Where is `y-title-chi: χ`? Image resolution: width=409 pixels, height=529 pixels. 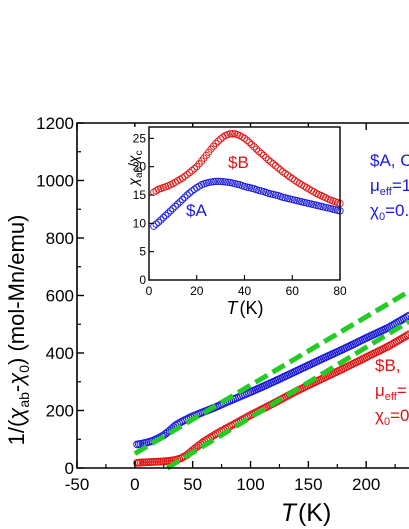
y-title-chi: χ is located at coordinates (16, 414).